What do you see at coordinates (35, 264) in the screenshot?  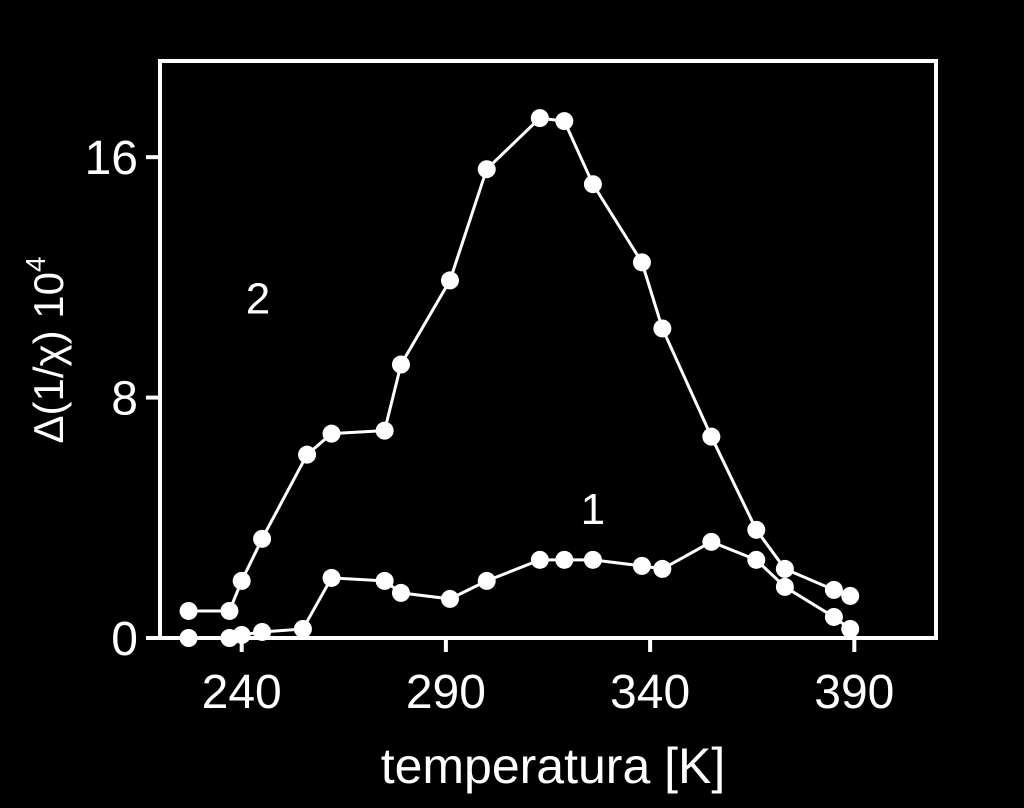 I see `y-axis-label-exponent: 4` at bounding box center [35, 264].